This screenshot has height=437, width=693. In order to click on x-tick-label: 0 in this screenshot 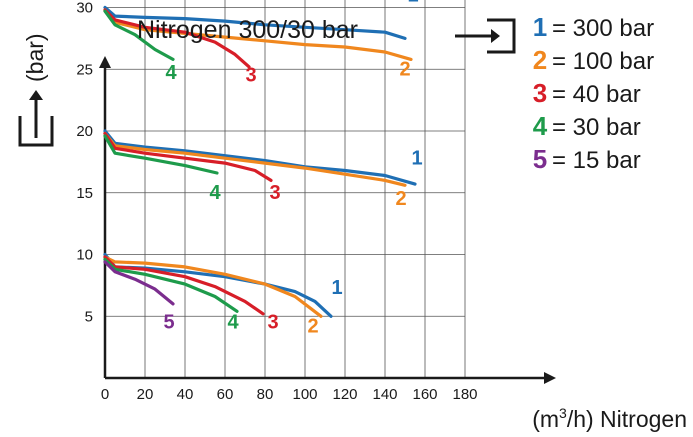, I will do `click(105, 394)`.